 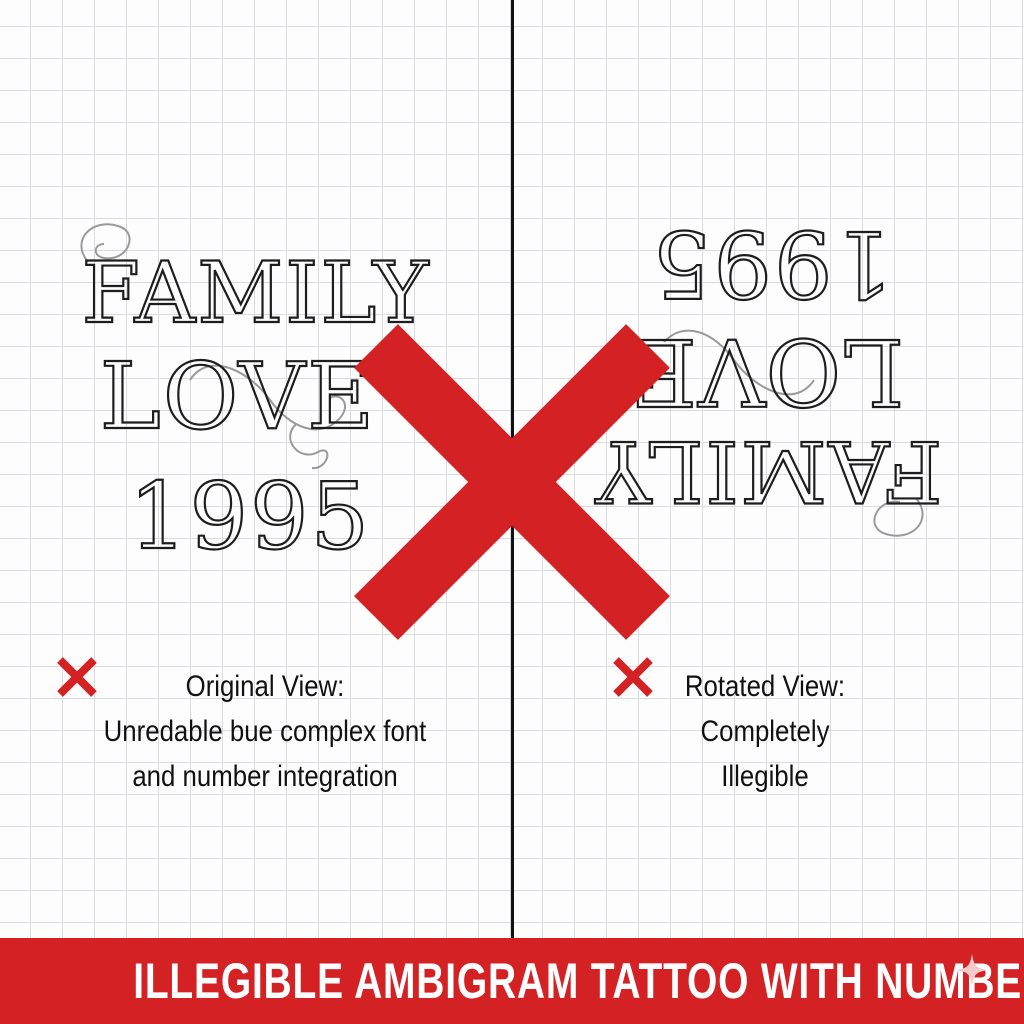 I want to click on left-caption-line-1: Unredable bue complex font, so click(x=265, y=731).